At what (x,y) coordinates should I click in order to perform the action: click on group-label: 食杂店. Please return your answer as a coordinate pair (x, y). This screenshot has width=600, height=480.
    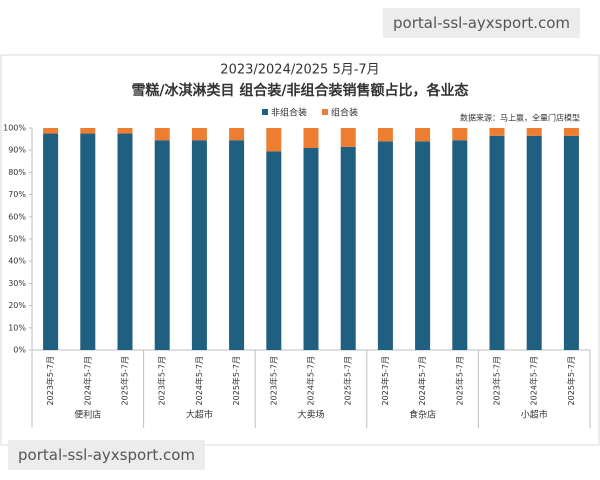
    Looking at the image, I should click on (422, 415).